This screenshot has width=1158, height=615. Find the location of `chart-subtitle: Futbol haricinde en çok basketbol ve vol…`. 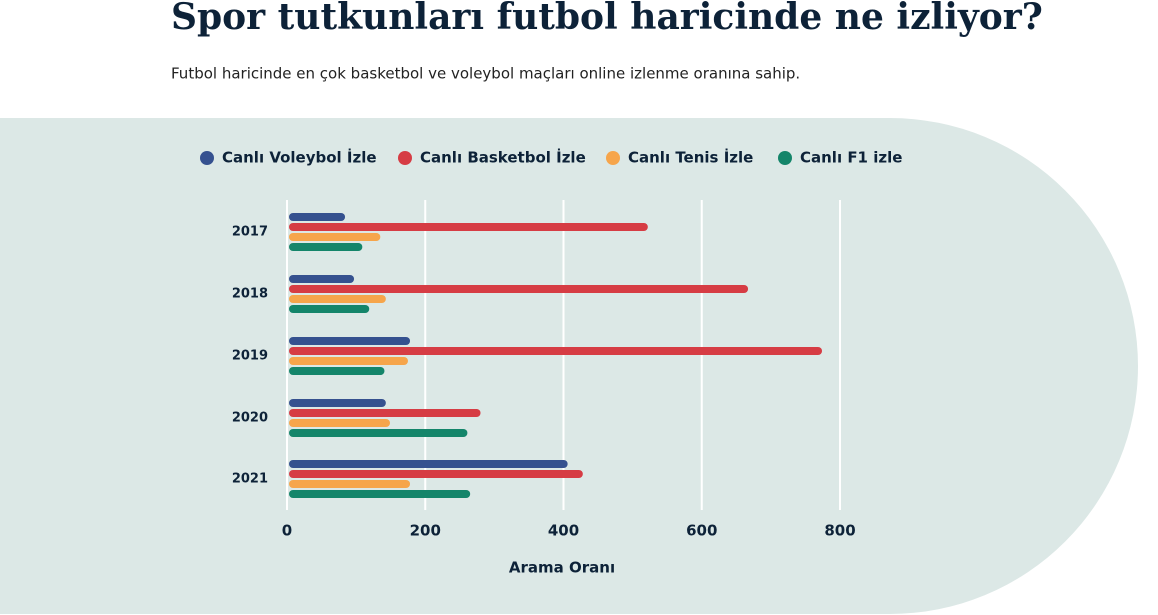

chart-subtitle: Futbol haricinde en çok basketbol ve vol… is located at coordinates (485, 74).